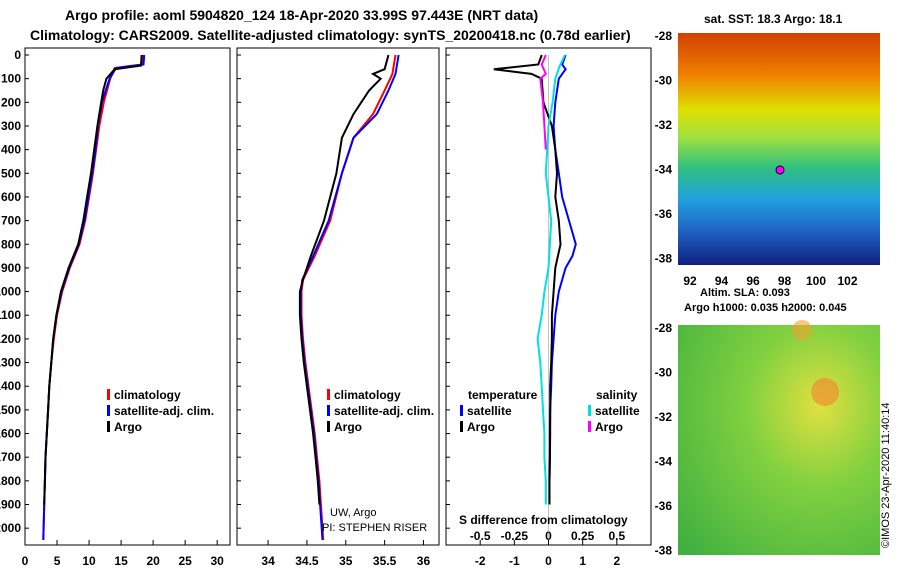 This screenshot has height=580, width=900. I want to click on x-tick-label: 2, so click(616, 561).